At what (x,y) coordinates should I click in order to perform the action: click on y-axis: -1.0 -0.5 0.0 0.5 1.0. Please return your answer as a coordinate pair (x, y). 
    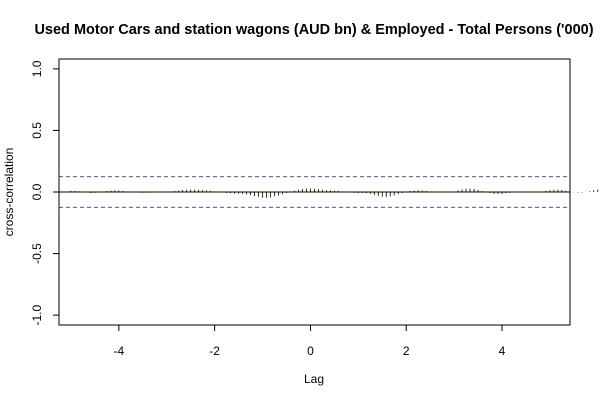
    Looking at the image, I should click on (45, 192).